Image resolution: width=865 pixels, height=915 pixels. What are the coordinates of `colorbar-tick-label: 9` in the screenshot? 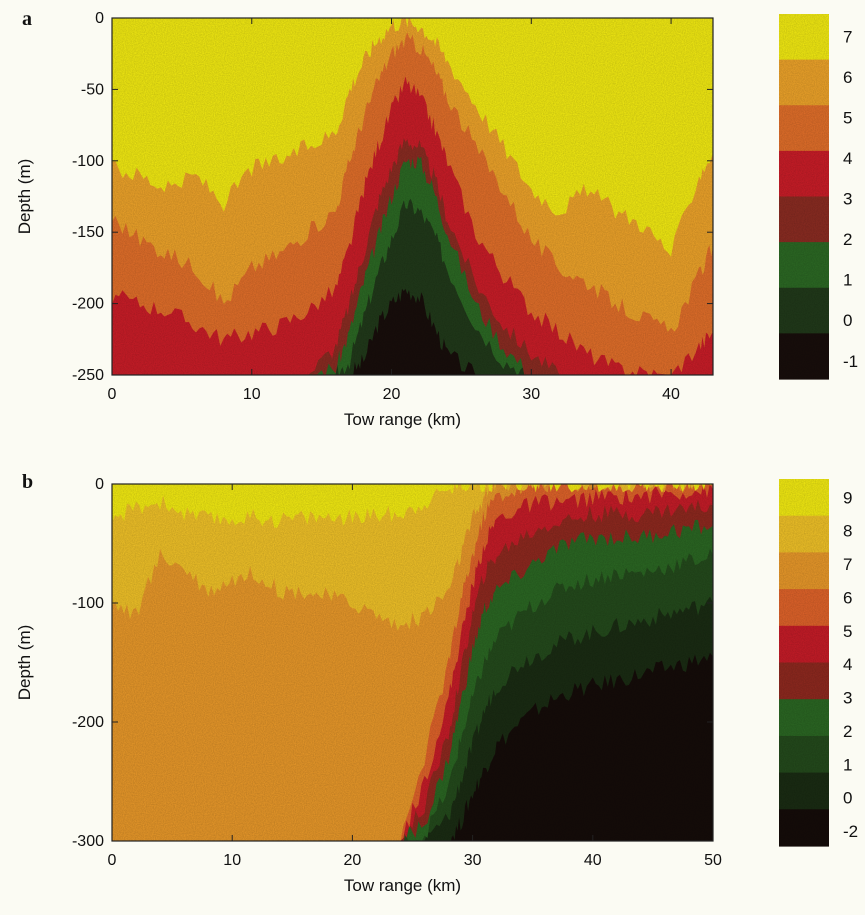 It's located at (847, 497).